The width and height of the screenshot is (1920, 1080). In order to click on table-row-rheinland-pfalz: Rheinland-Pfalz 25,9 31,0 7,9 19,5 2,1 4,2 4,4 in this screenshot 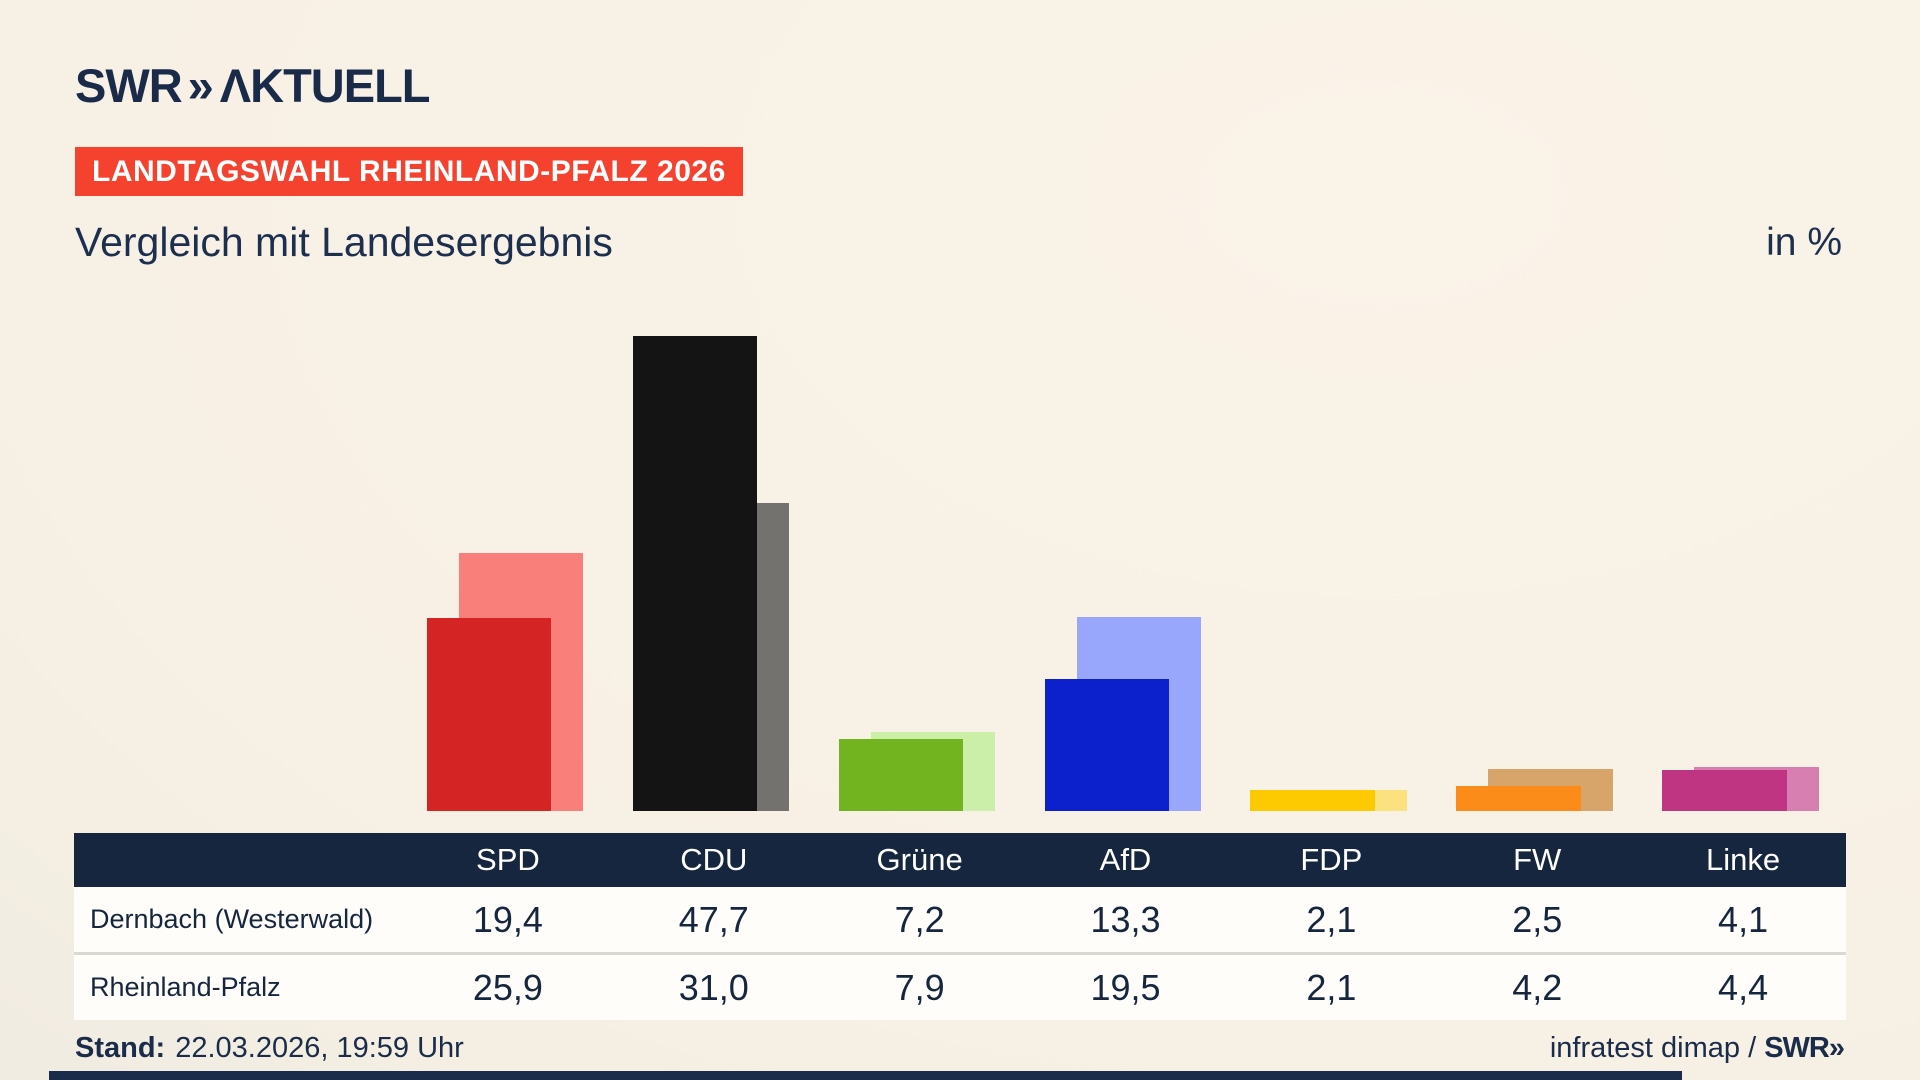, I will do `click(960, 987)`.